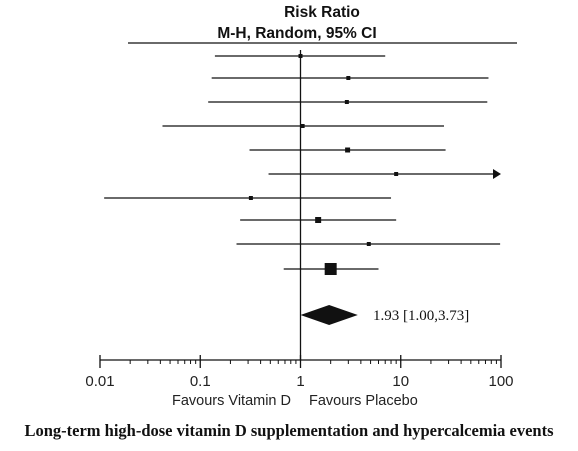  Describe the element at coordinates (329, 315) in the screenshot. I see `pooled-diamond` at that location.